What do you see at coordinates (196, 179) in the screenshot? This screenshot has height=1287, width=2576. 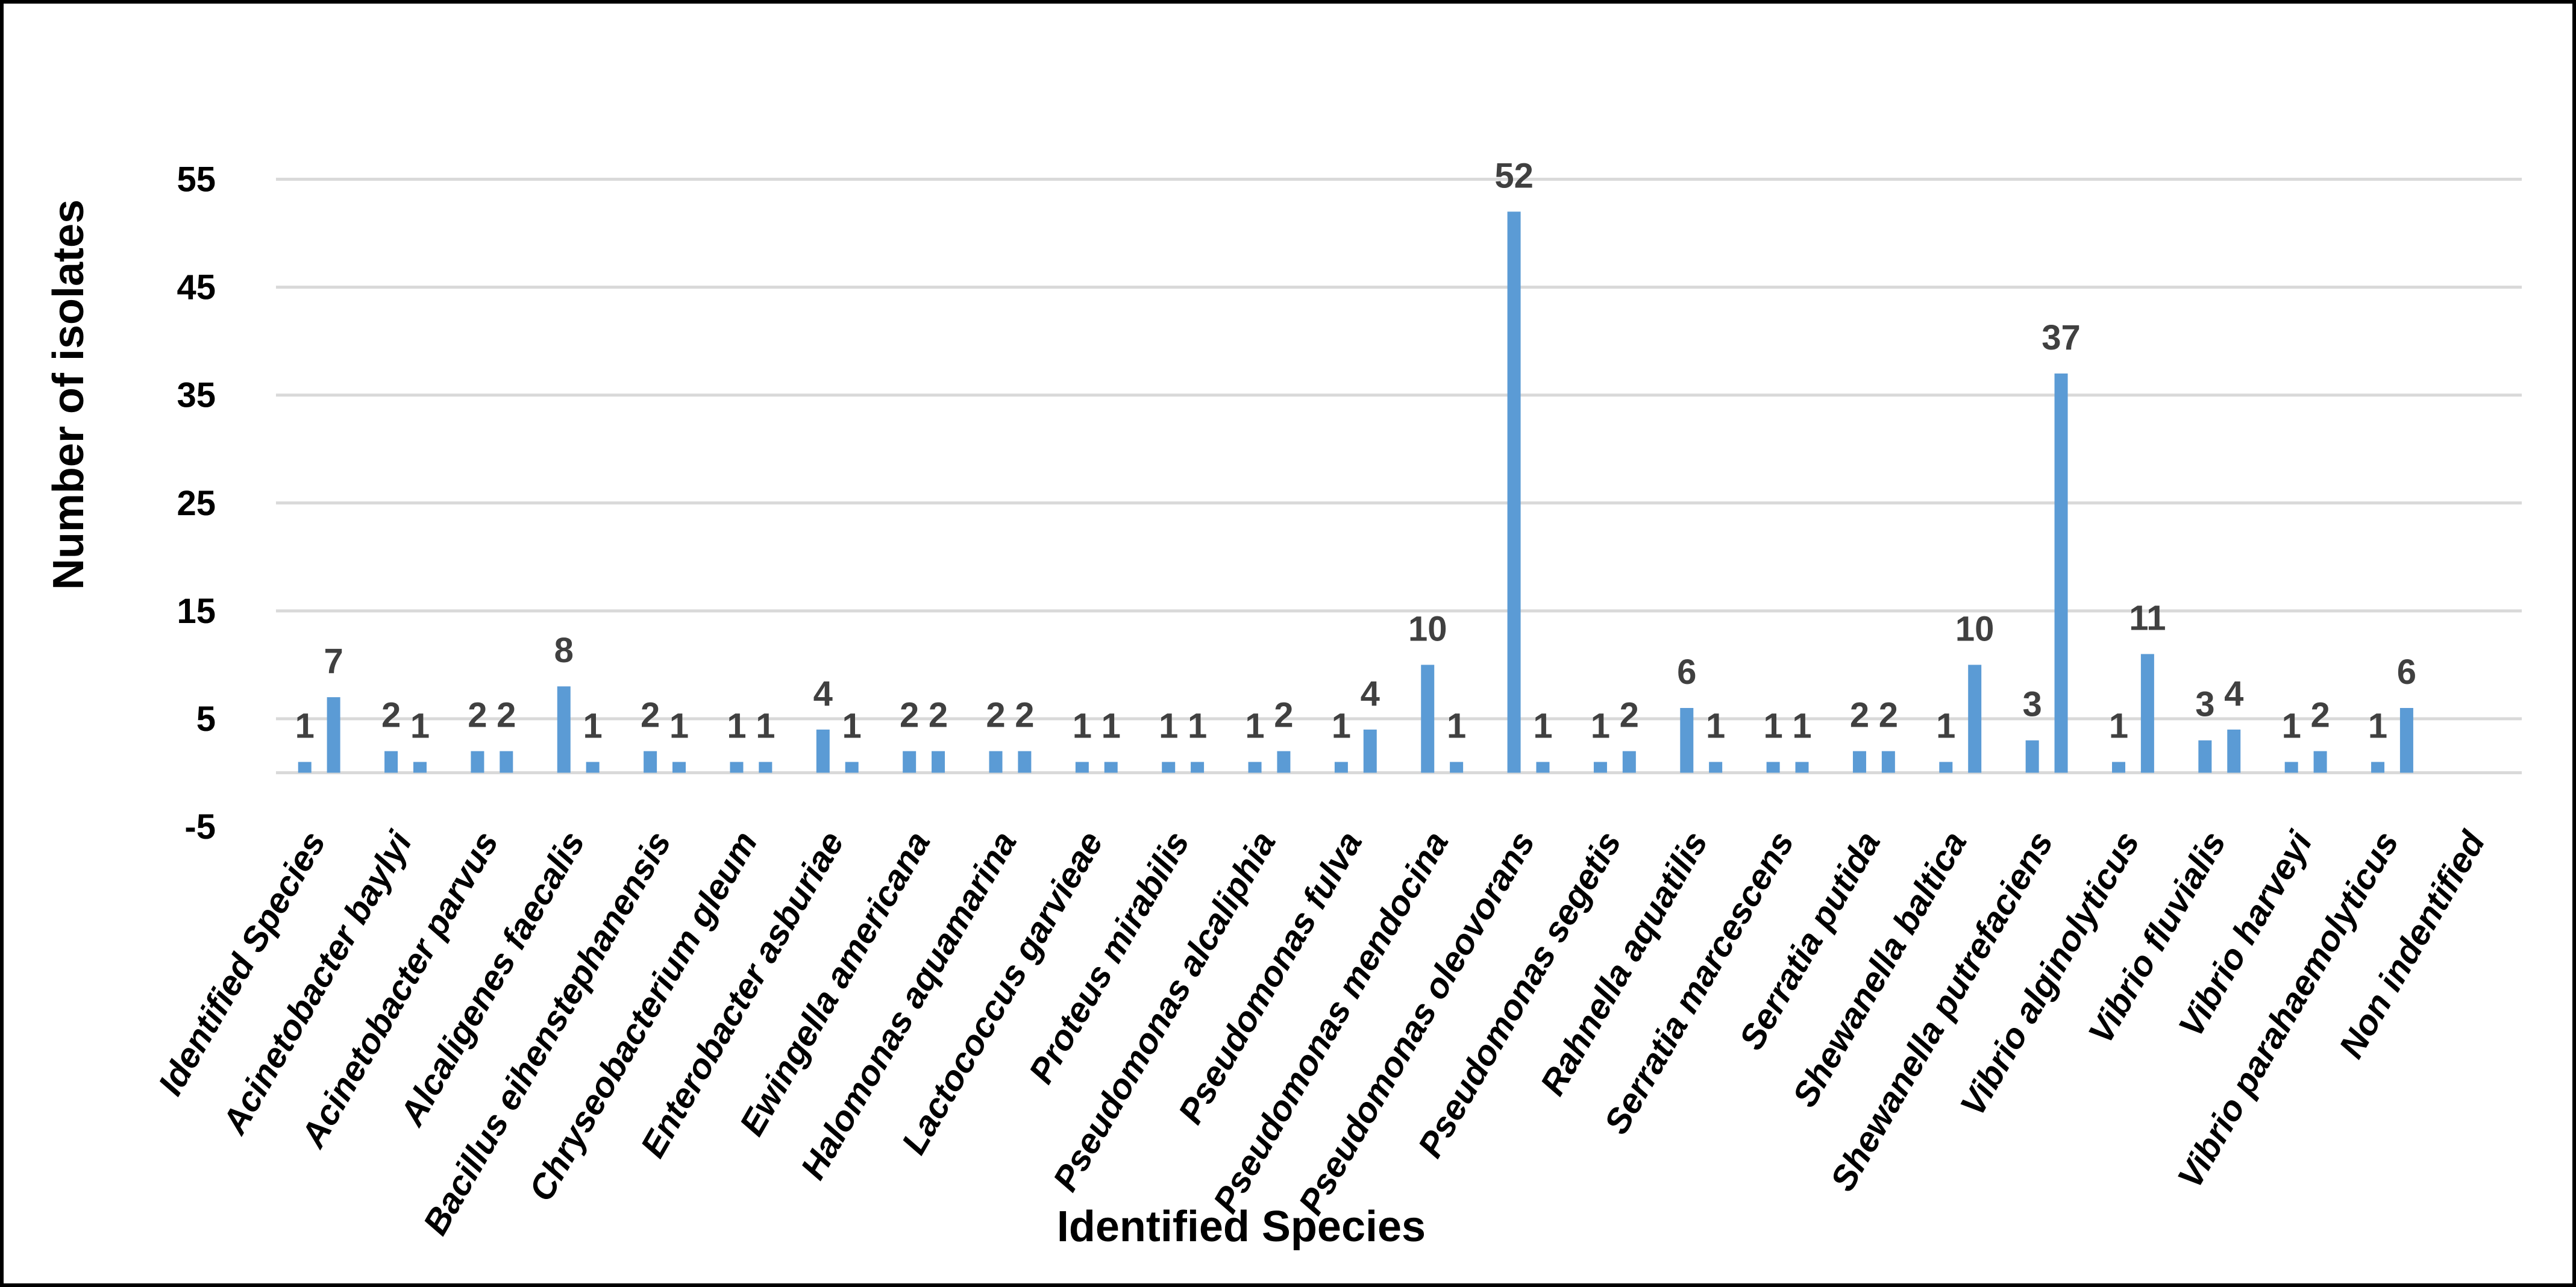 I see `y-tick-label: 55` at bounding box center [196, 179].